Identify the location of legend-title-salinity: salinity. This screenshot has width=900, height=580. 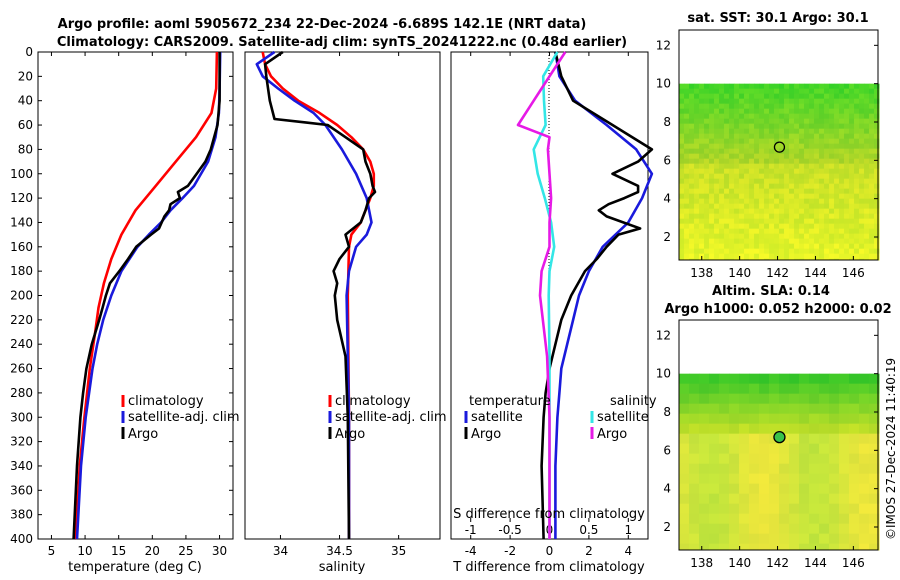
(633, 401).